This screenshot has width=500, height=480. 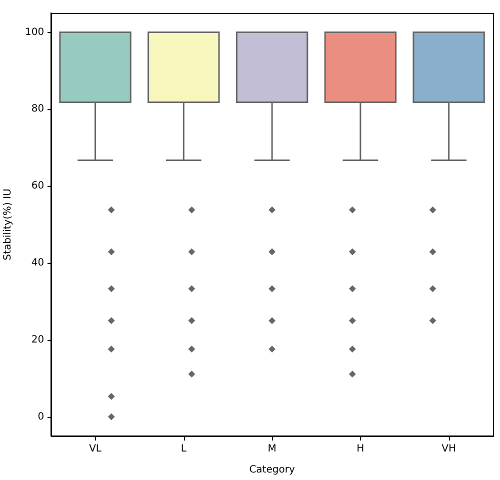 I want to click on x-tick-label: VH, so click(x=449, y=449).